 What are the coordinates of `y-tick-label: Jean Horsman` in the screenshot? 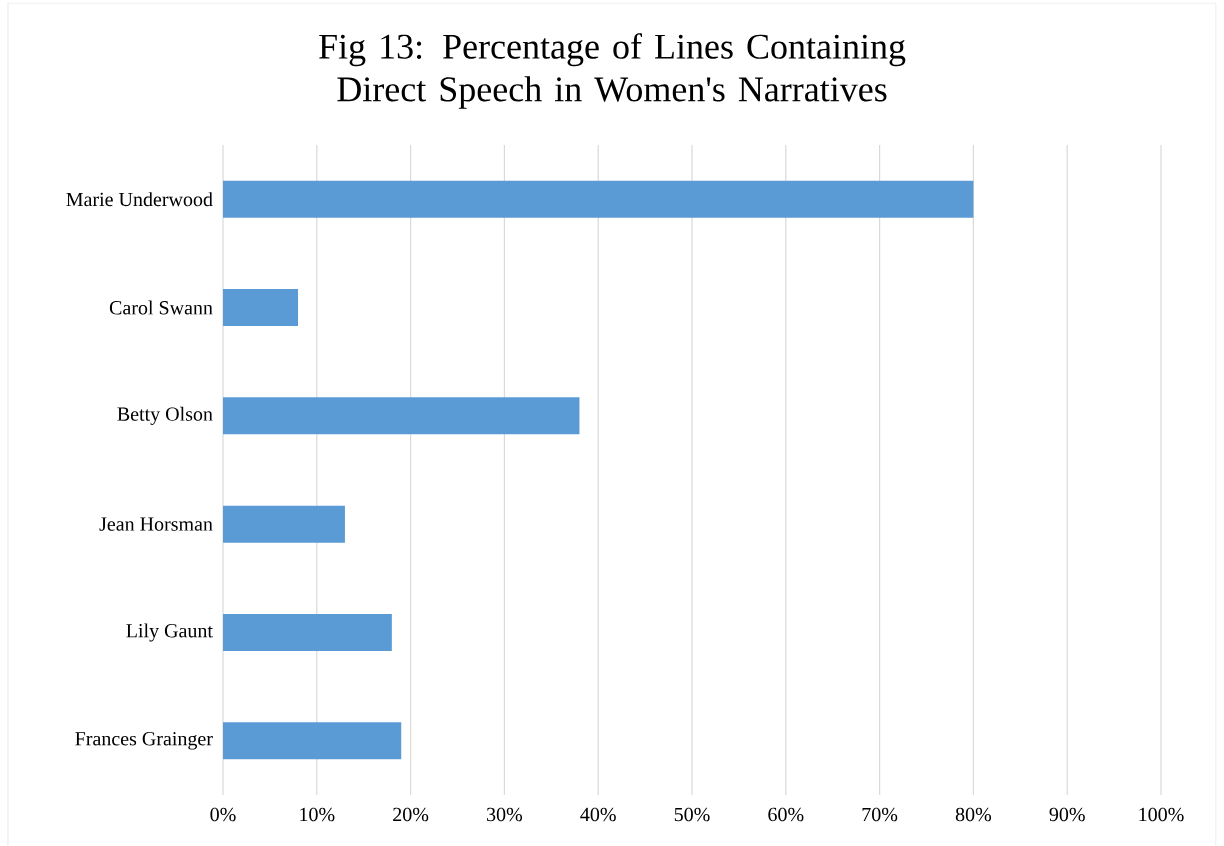 It's located at (156, 524).